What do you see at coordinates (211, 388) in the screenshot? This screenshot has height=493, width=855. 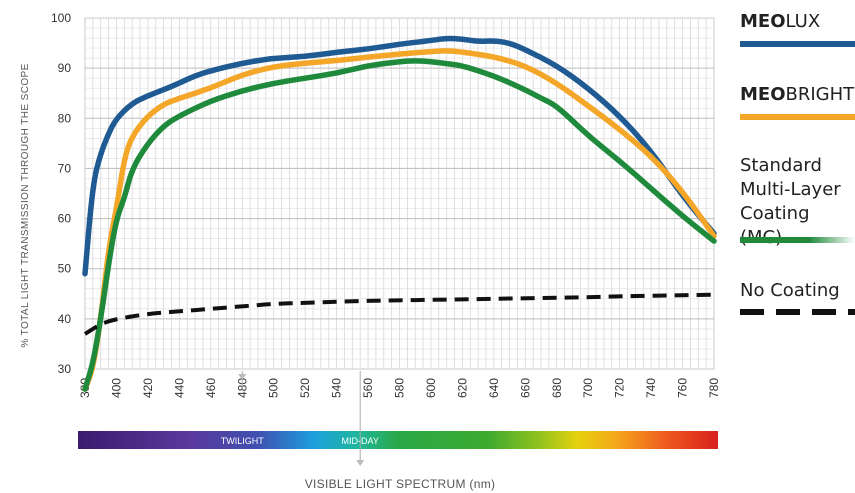 I see `x-tick-label: 460` at bounding box center [211, 388].